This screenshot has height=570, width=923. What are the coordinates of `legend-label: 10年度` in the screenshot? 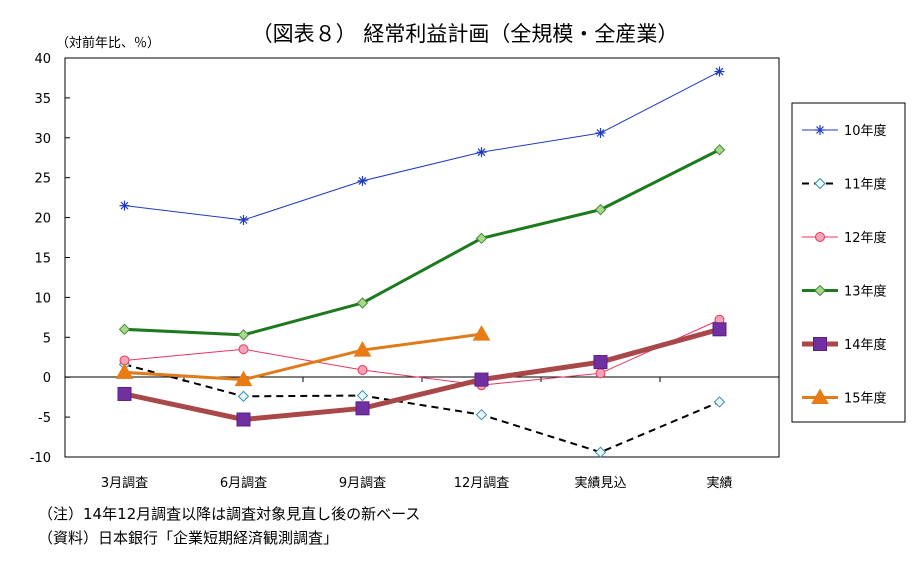 It's located at (865, 131).